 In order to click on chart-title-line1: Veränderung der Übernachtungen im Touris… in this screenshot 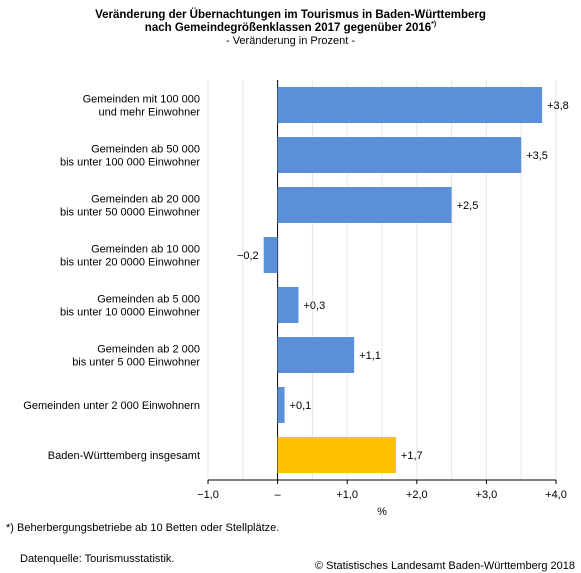, I will do `click(290, 15)`.